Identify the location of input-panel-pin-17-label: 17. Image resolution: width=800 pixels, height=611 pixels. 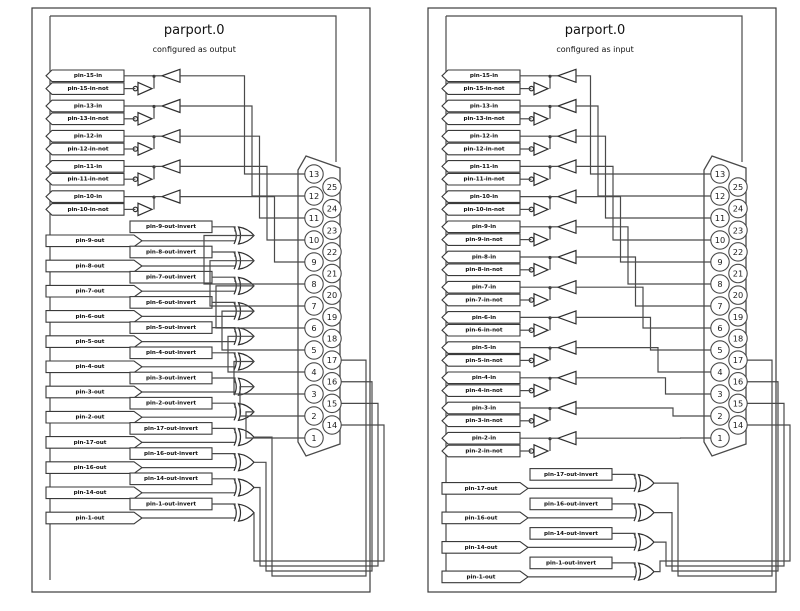
(738, 360).